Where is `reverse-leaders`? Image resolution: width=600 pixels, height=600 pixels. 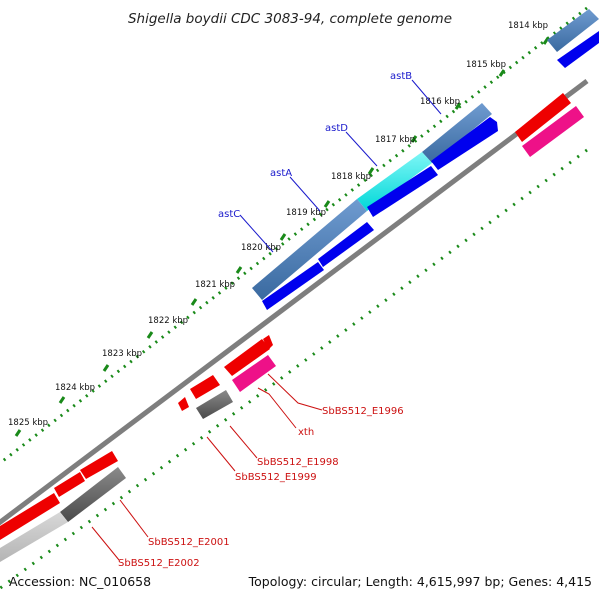
reverse-leaders is located at coordinates (207, 467).